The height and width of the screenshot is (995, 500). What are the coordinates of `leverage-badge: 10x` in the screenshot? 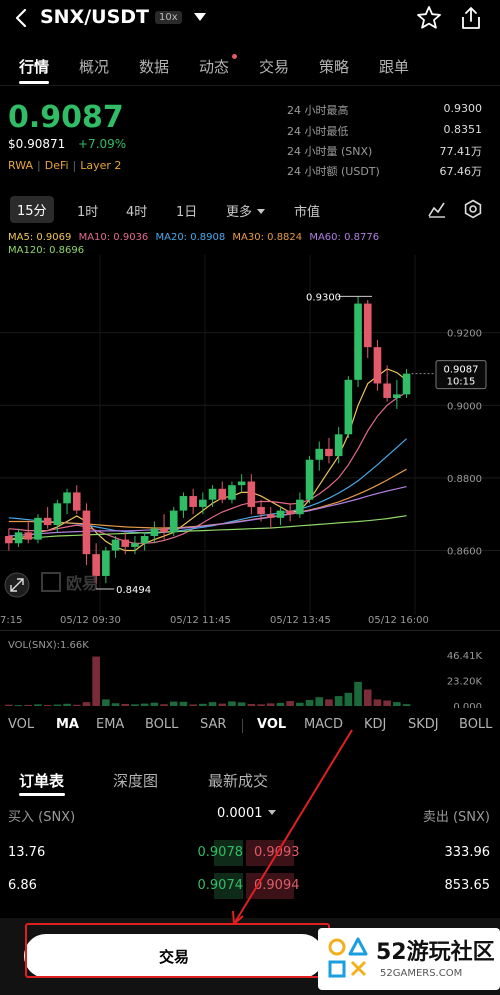 It's located at (168, 17).